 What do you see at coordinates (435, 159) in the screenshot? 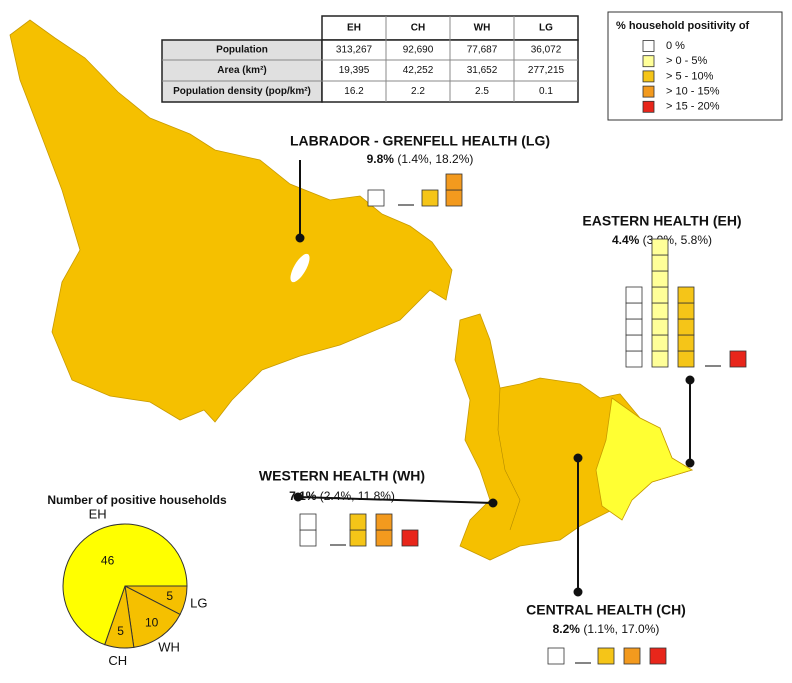
I see `interval: (1.4%, 18.2%)` at bounding box center [435, 159].